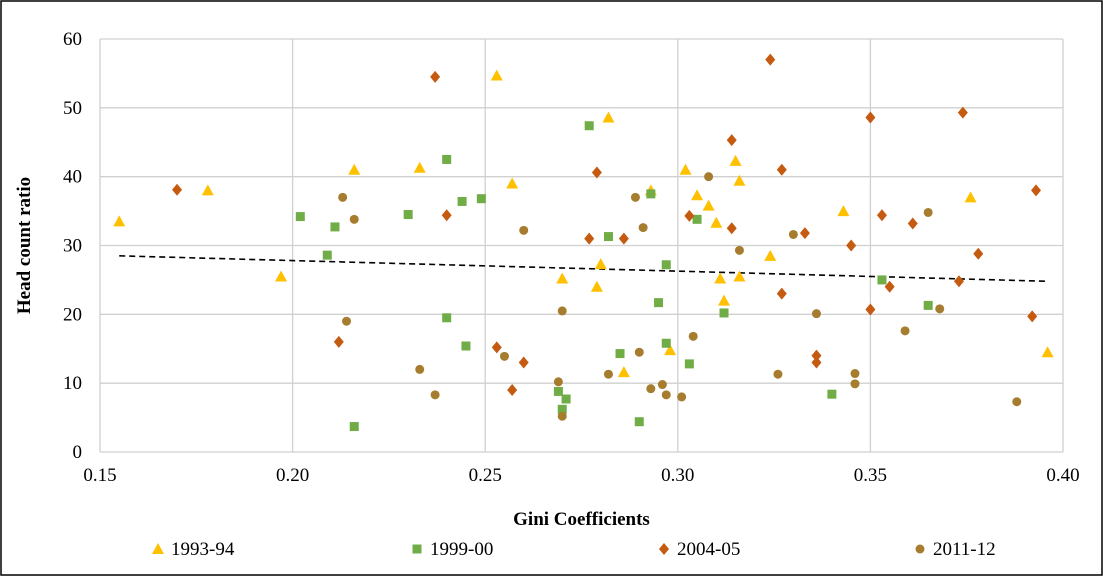  I want to click on y-tick-label: 0, so click(78, 452).